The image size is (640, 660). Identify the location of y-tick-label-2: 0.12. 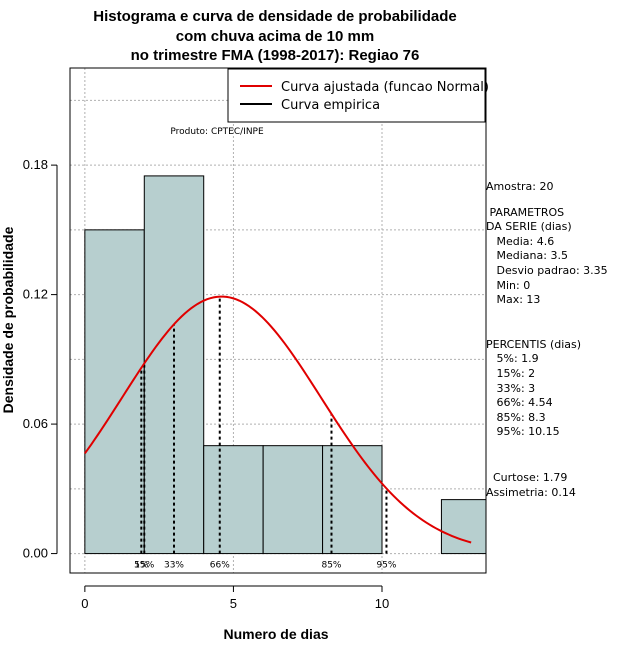
(35, 294).